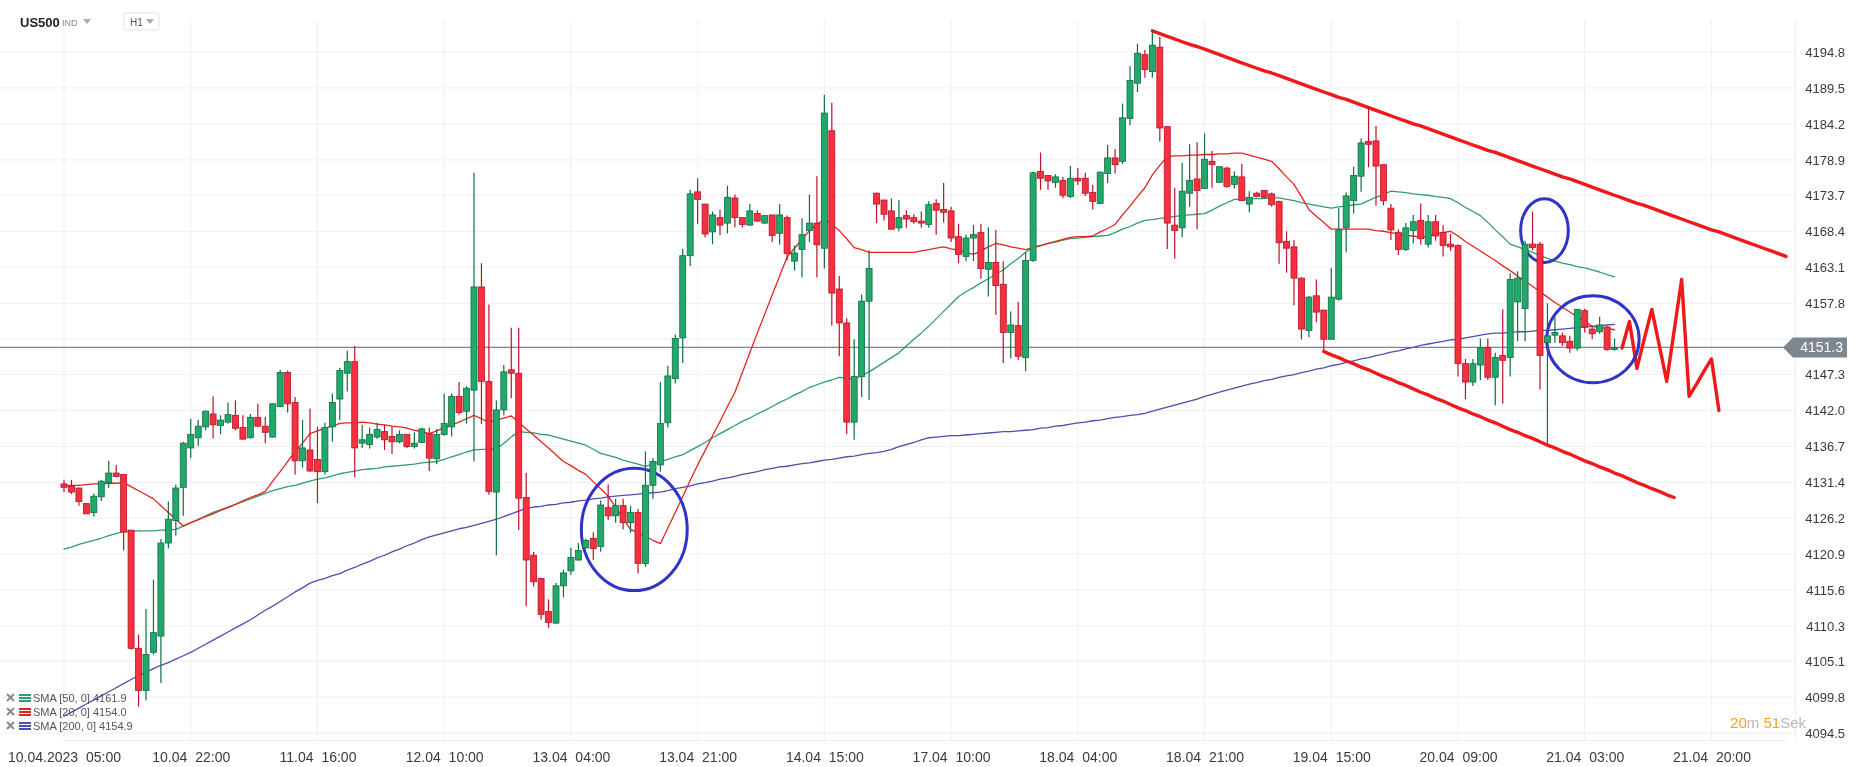  What do you see at coordinates (1078, 756) in the screenshot?
I see `x-tick-label: 18.04 04:00` at bounding box center [1078, 756].